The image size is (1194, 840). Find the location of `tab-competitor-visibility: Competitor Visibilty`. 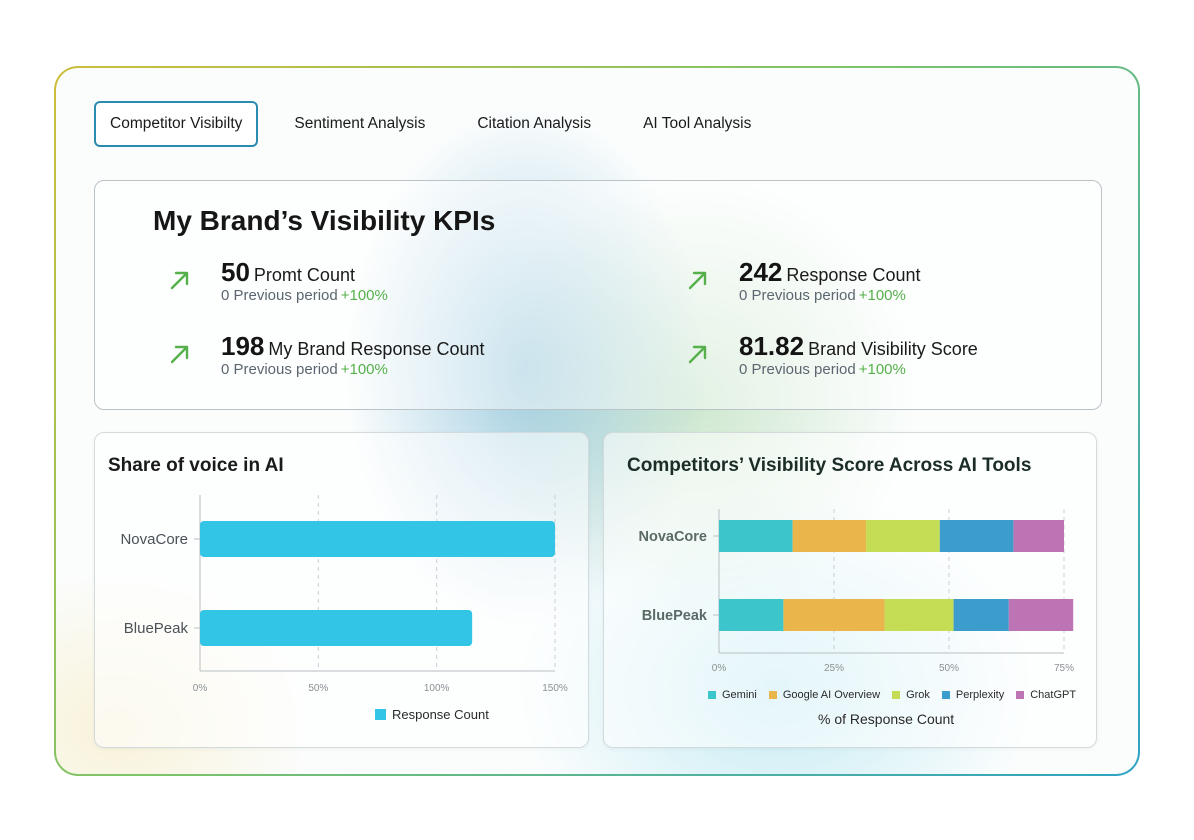

tab-competitor-visibility: Competitor Visibilty is located at coordinates (176, 124).